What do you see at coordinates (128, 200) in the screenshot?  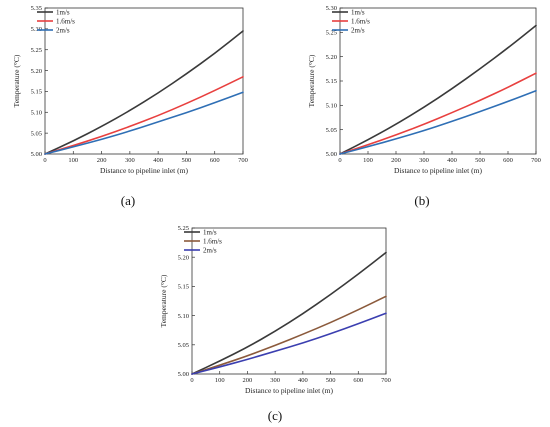 I see `panel-label: (a)` at bounding box center [128, 200].